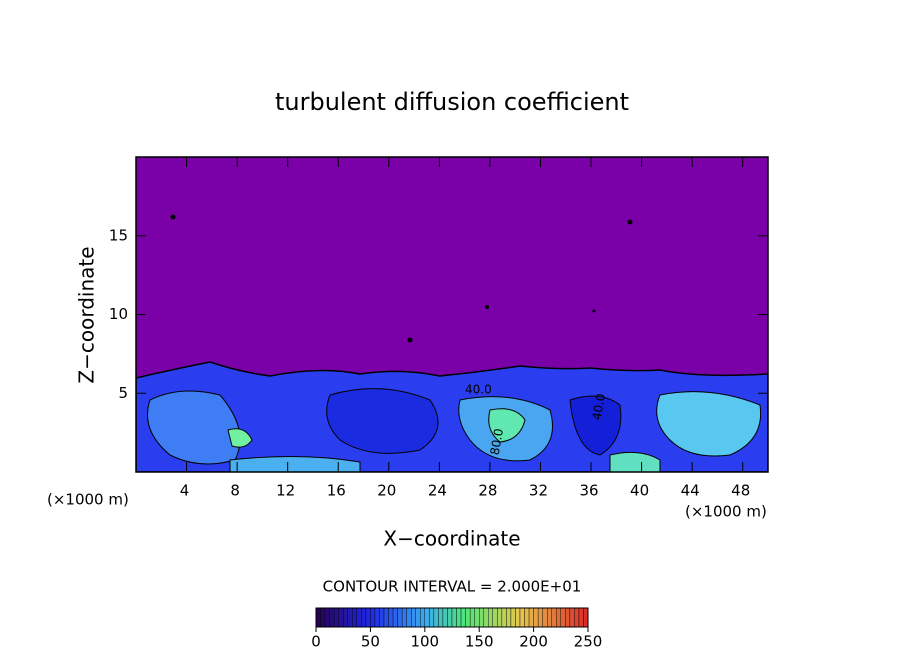  I want to click on contour-label: 80.0, so click(497, 441).